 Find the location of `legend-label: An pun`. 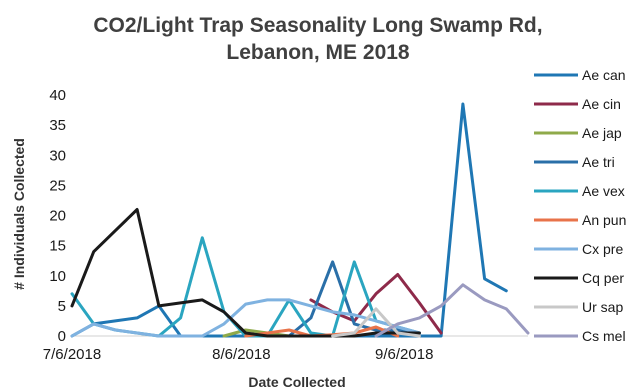

legend-label: An pun is located at coordinates (604, 220).